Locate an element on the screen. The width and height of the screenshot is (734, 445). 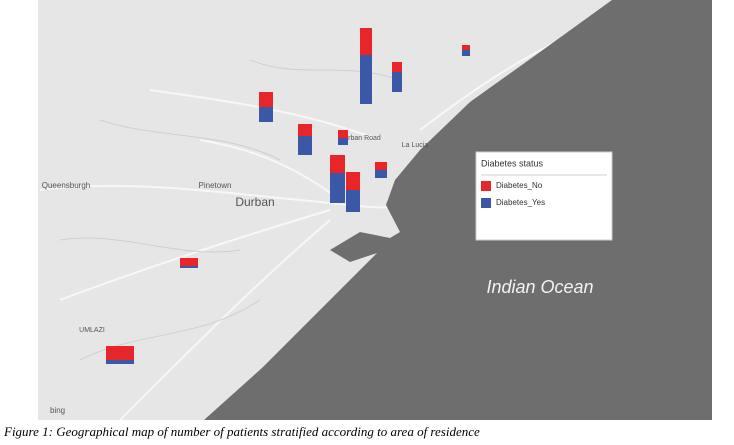
legend-label: Diabetes_No is located at coordinates (519, 185).